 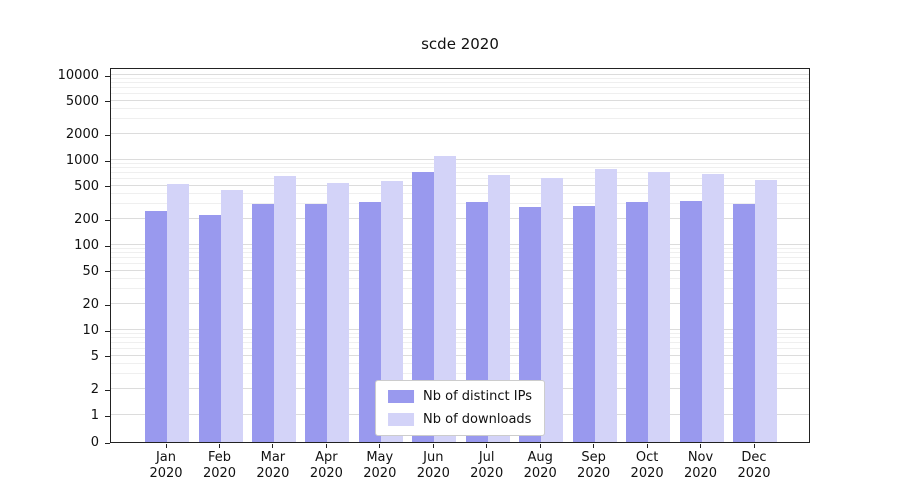 What do you see at coordinates (433, 474) in the screenshot?
I see `x-tick-year-jun: 2020` at bounding box center [433, 474].